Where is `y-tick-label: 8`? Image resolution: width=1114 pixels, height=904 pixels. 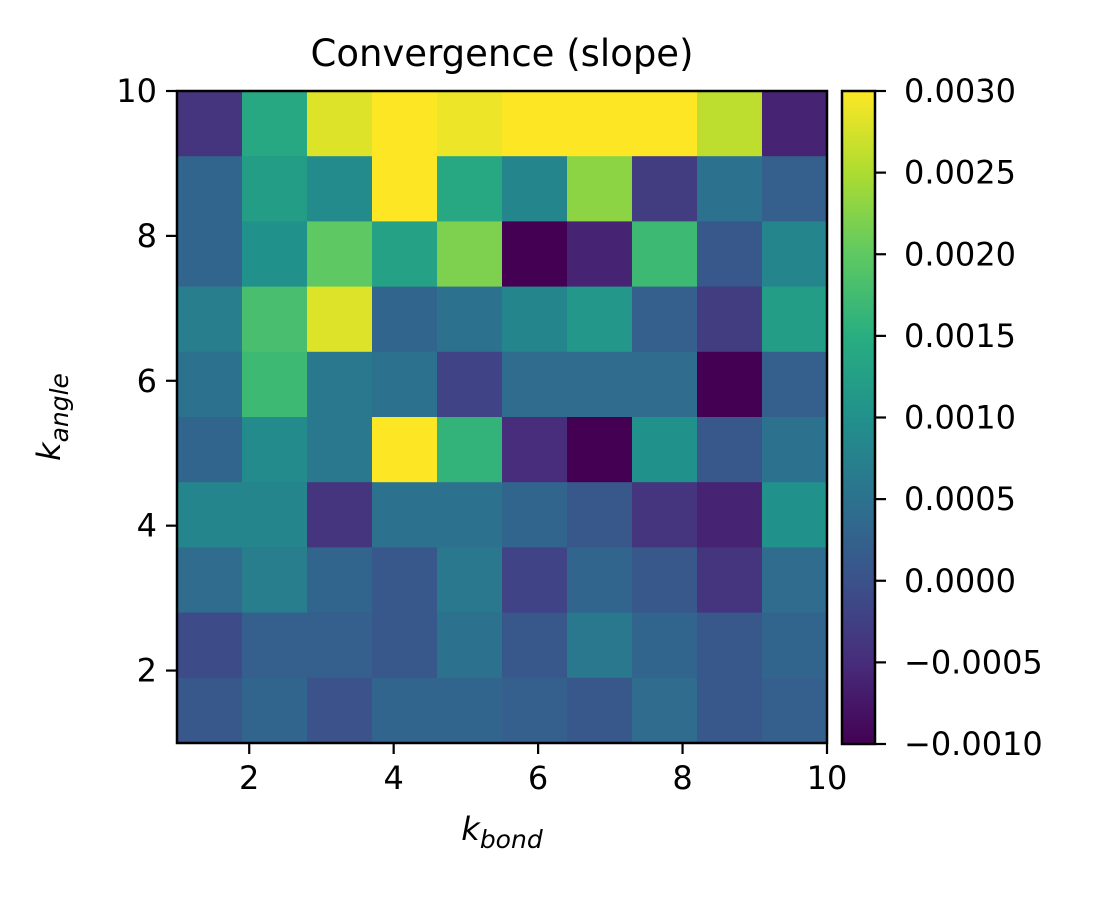 y-tick-label: 8 is located at coordinates (147, 236).